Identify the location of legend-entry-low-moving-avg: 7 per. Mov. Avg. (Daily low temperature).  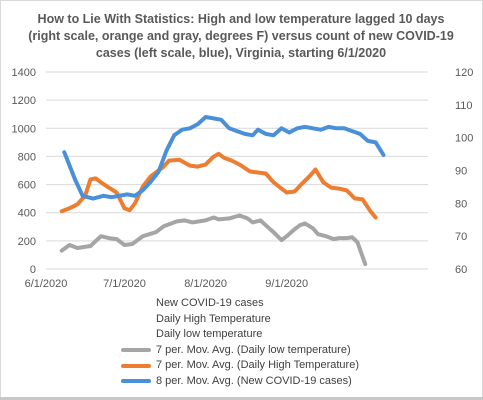
(271, 351).